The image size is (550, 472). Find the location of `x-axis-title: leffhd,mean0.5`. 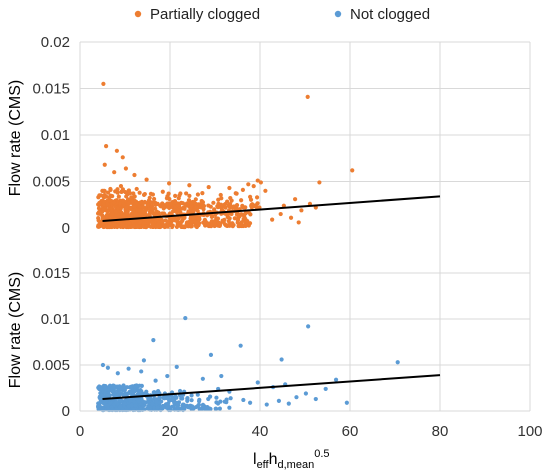

x-axis-title: leffhd,mean0.5 is located at coordinates (291, 459).